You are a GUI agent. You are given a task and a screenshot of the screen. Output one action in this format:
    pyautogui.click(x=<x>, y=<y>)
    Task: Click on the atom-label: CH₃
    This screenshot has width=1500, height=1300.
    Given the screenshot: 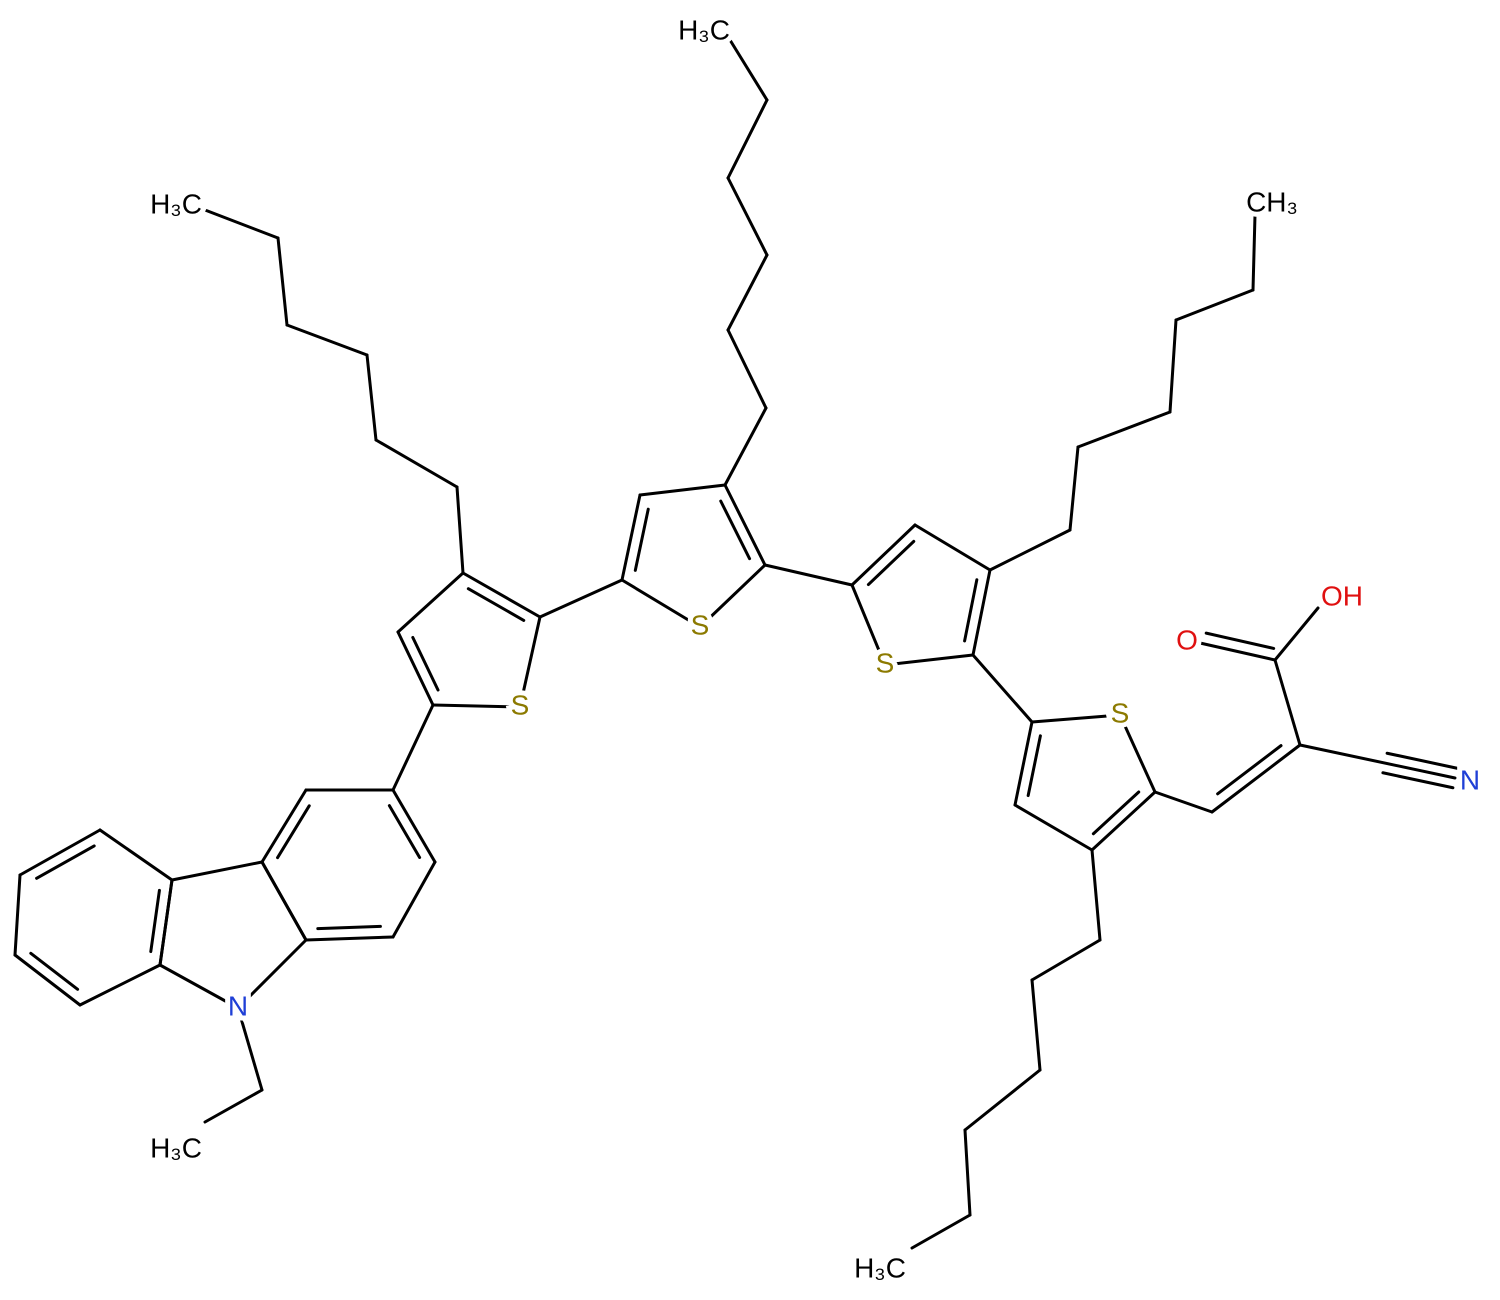 What is the action you would take?
    pyautogui.click(x=1272, y=201)
    